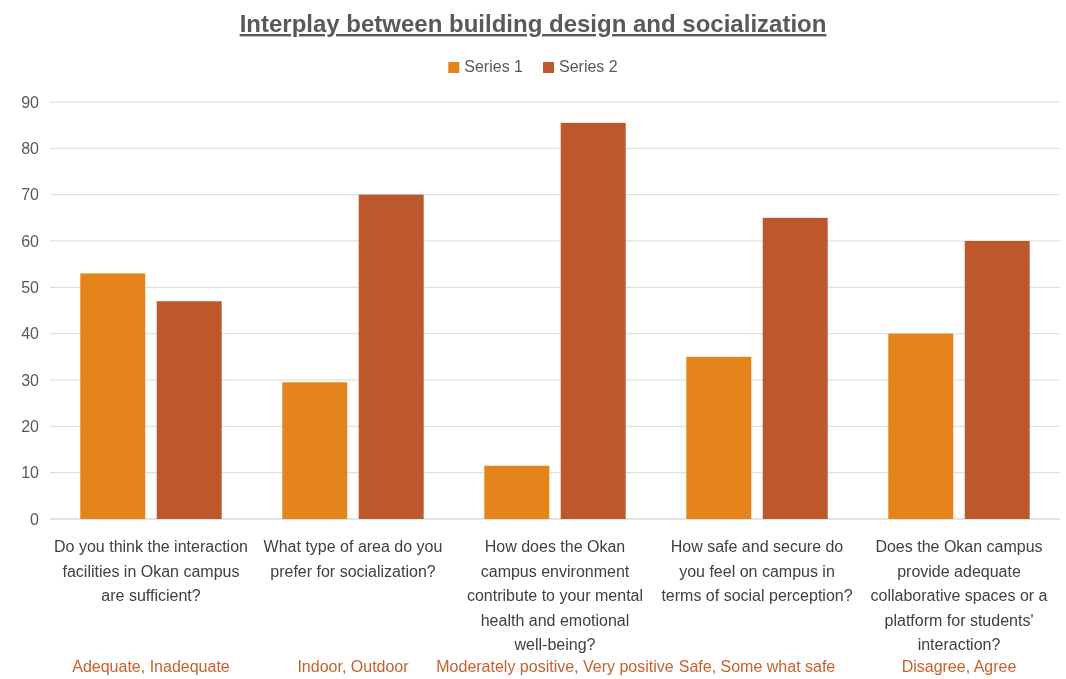 The width and height of the screenshot is (1066, 679). I want to click on y-tick-label: 50, so click(30, 287).